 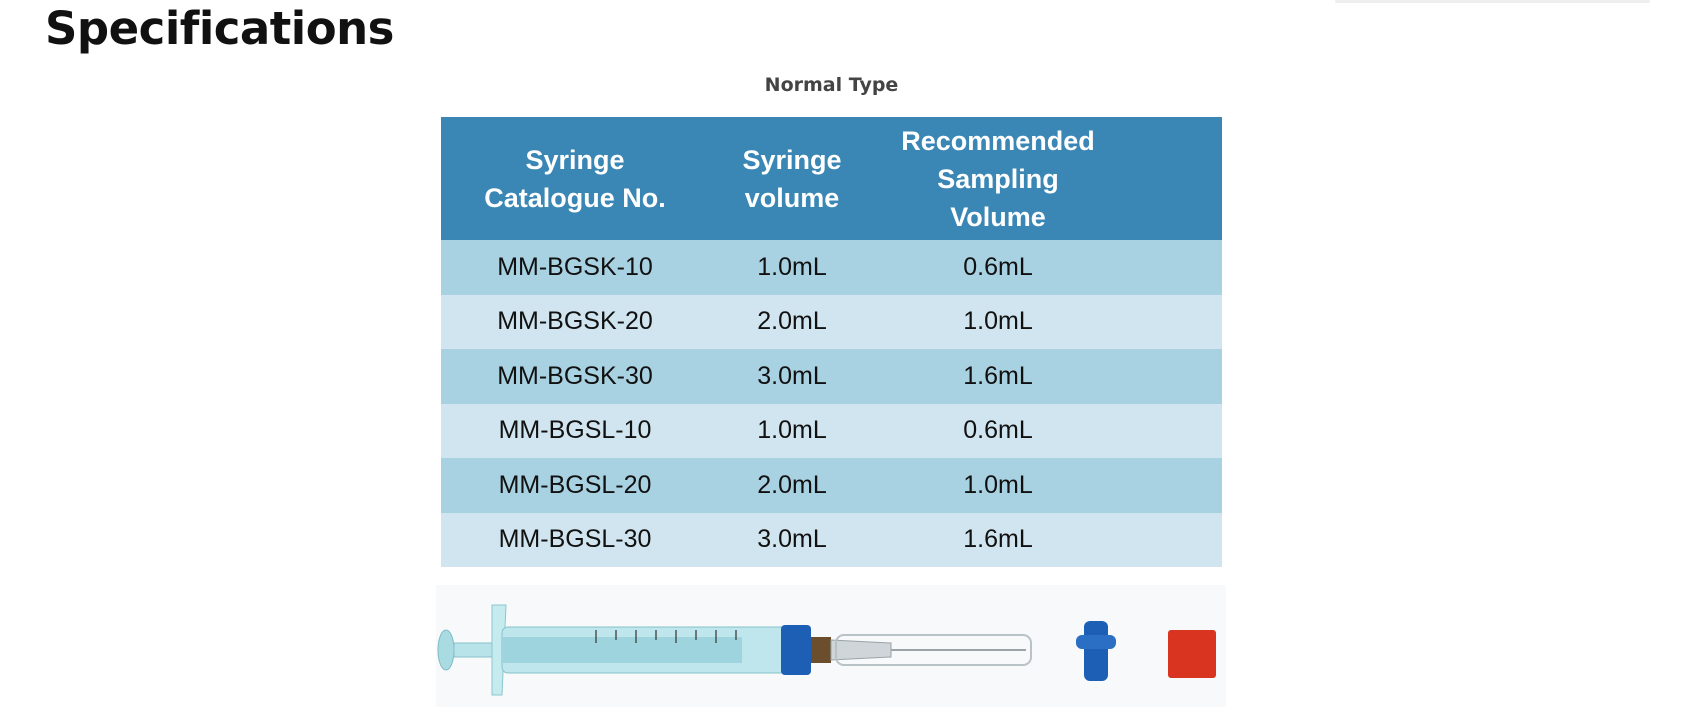 What do you see at coordinates (575, 376) in the screenshot?
I see `table-cell: MM-BGSK-30` at bounding box center [575, 376].